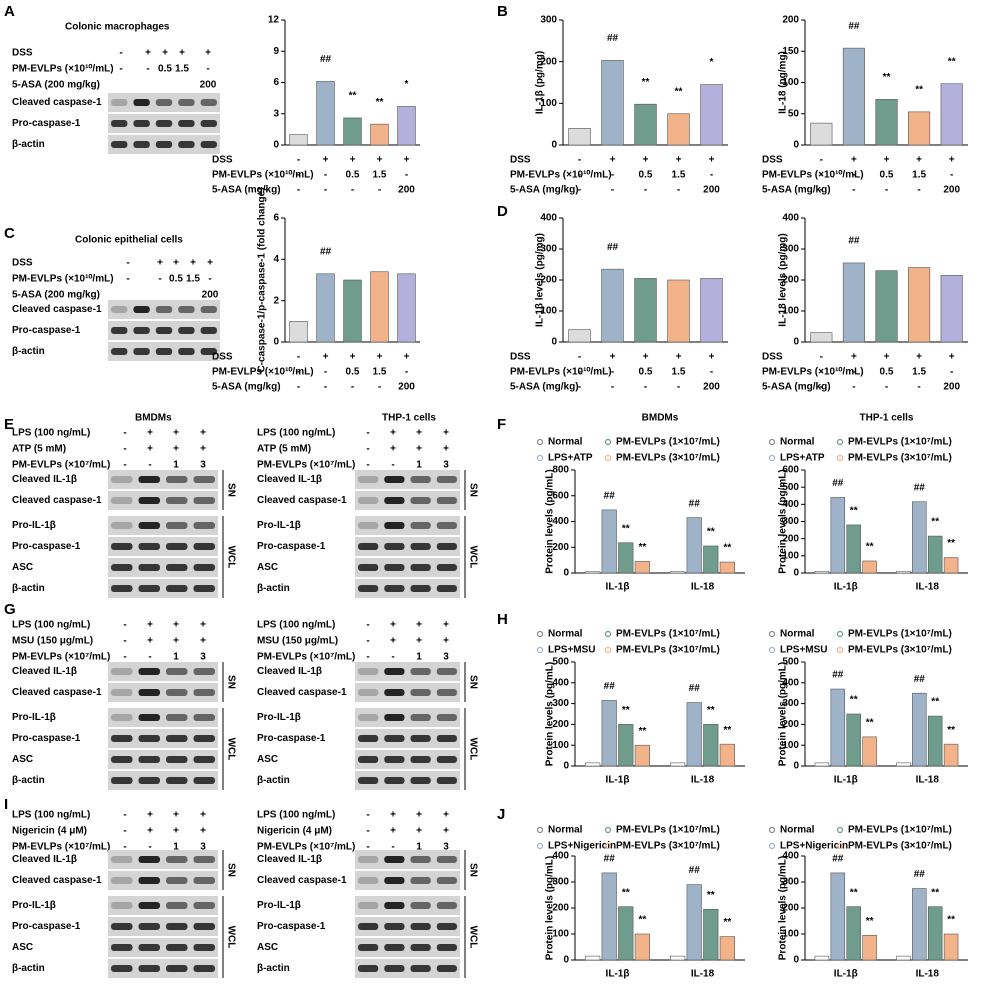 Image resolution: width=999 pixels, height=989 pixels. I want to click on significance: **, so click(935, 702).